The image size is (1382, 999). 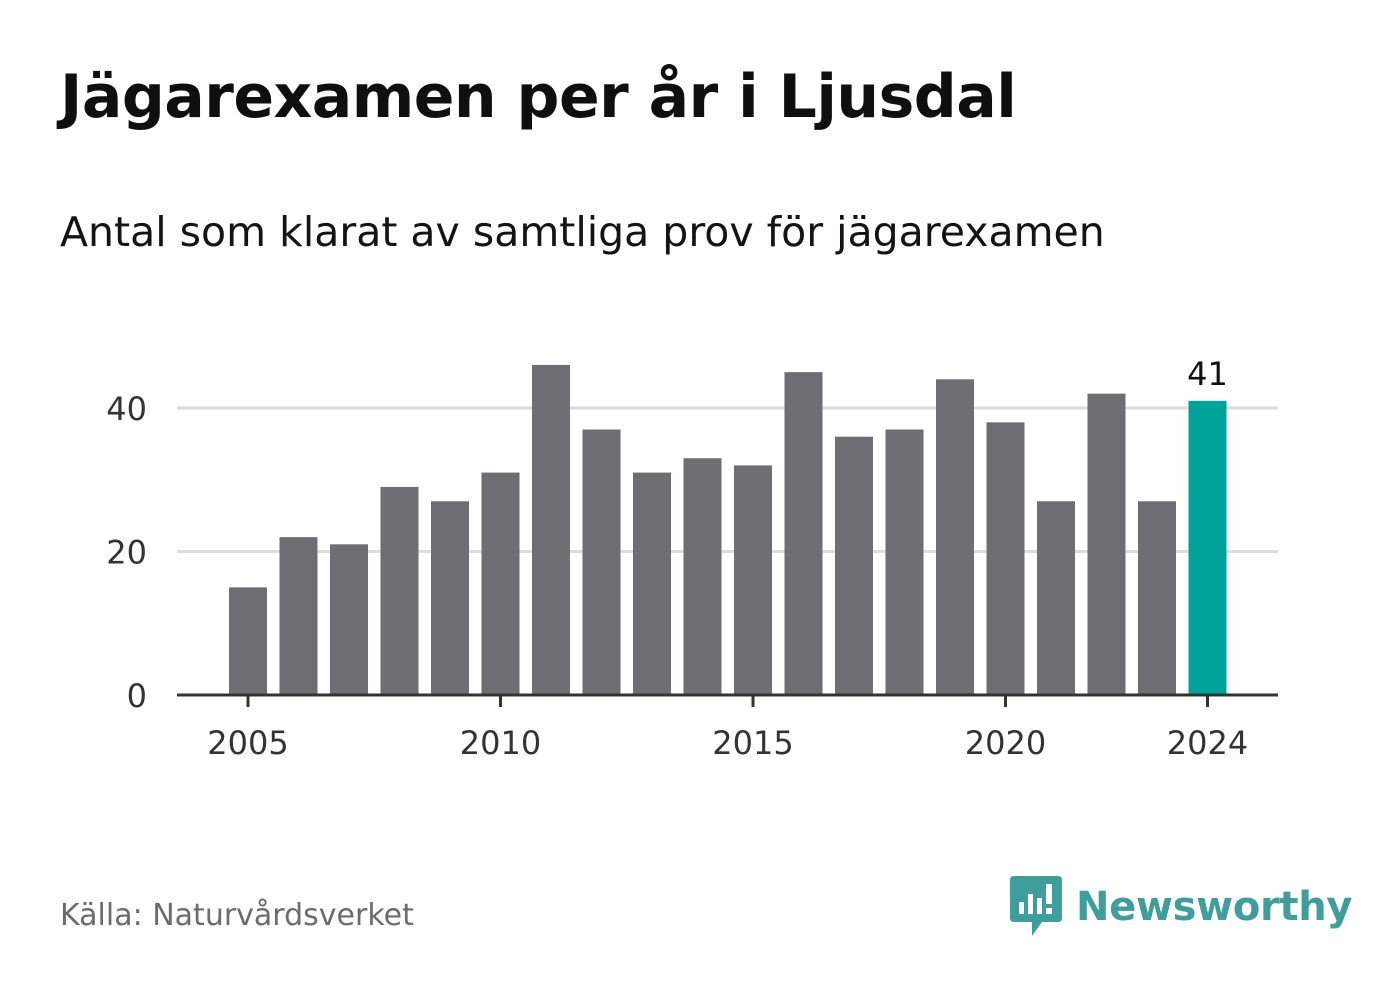 I want to click on bar-2009, so click(x=450, y=598).